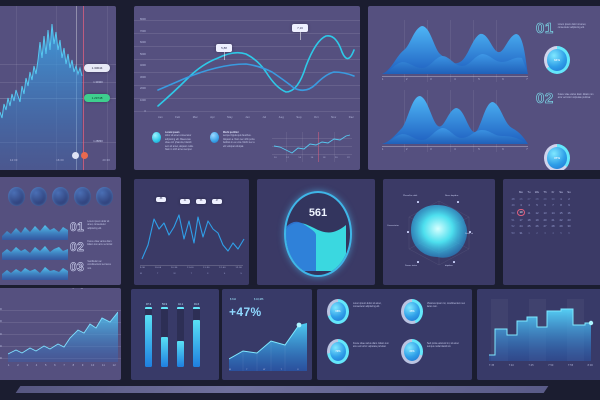 This screenshot has height=400, width=600. I want to click on marker-dot-grey, so click(75, 155).